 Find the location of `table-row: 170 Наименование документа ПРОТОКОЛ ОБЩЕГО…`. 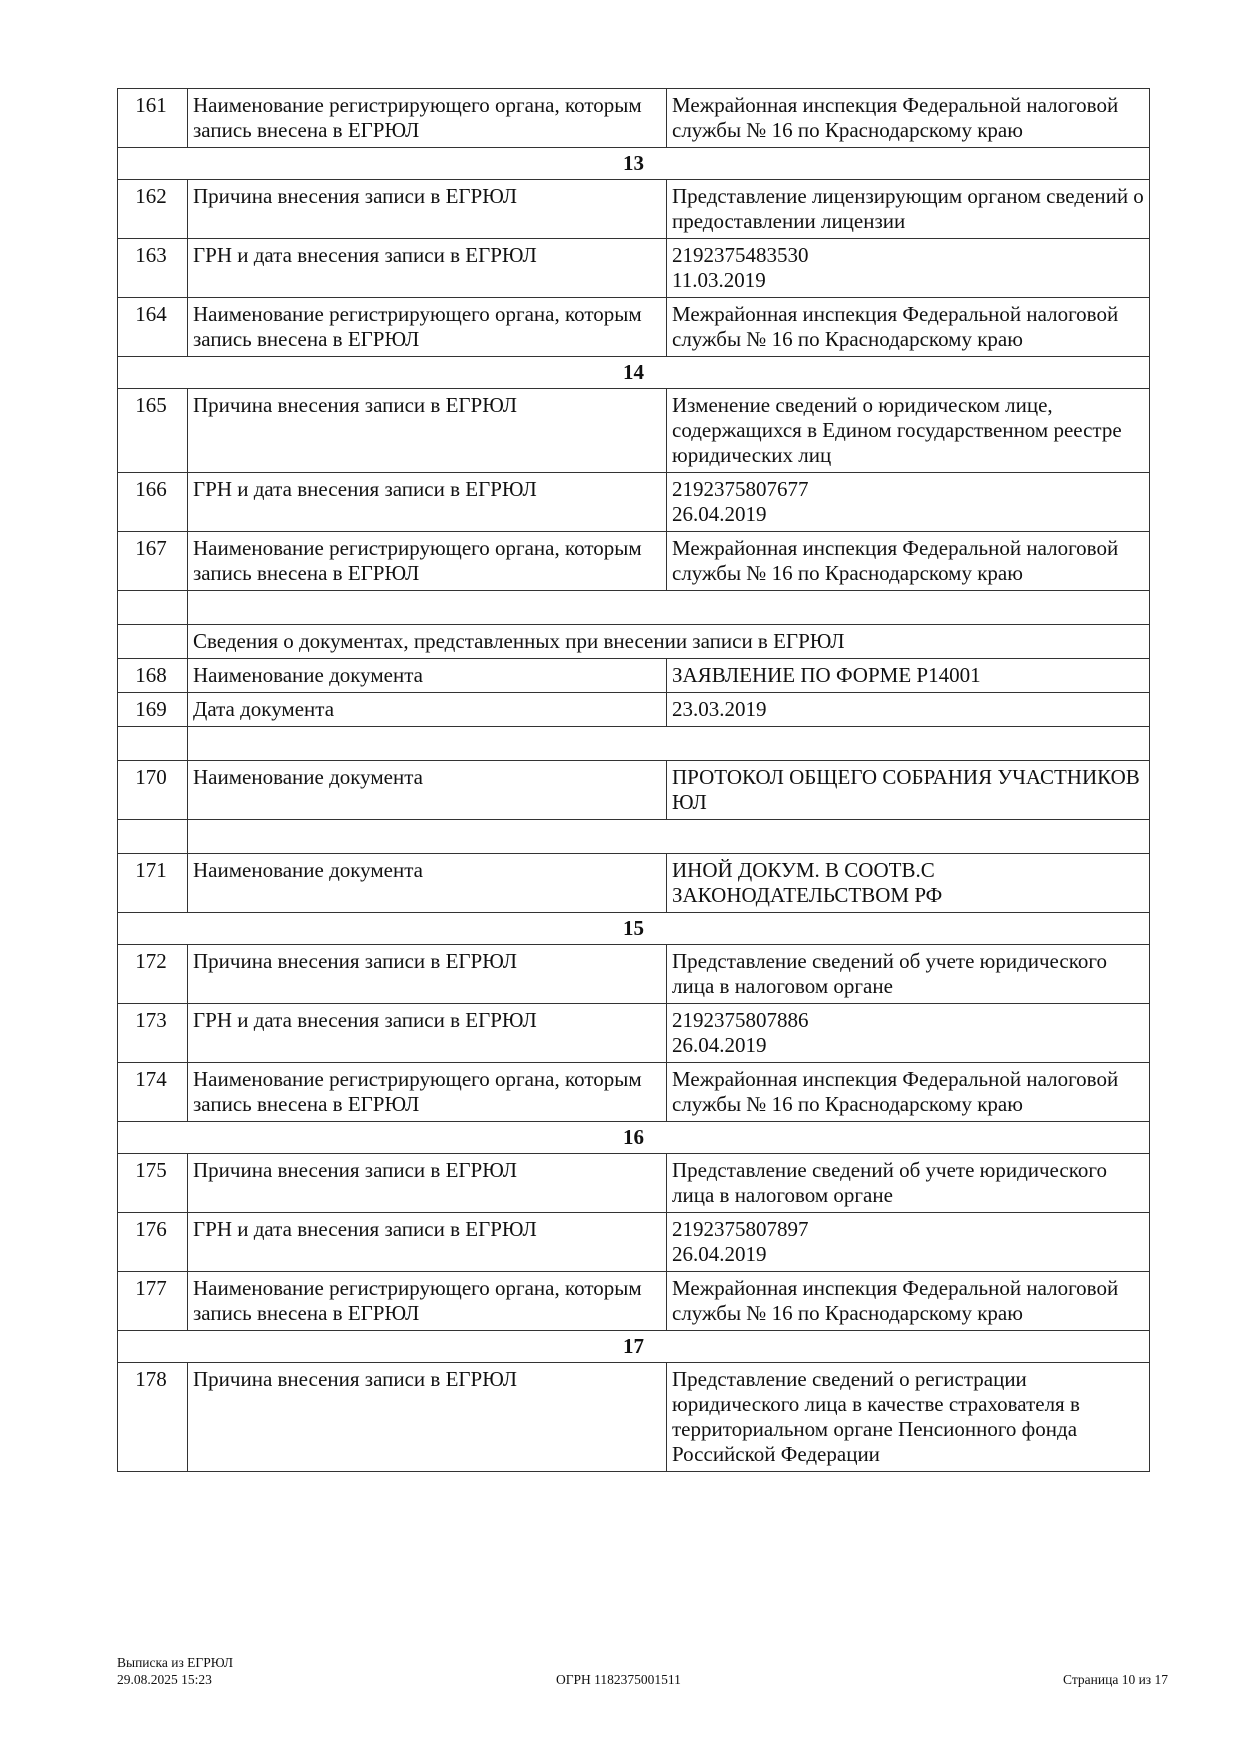

table-row: 170 Наименование документа ПРОТОКОЛ ОБЩЕГО… is located at coordinates (633, 790).